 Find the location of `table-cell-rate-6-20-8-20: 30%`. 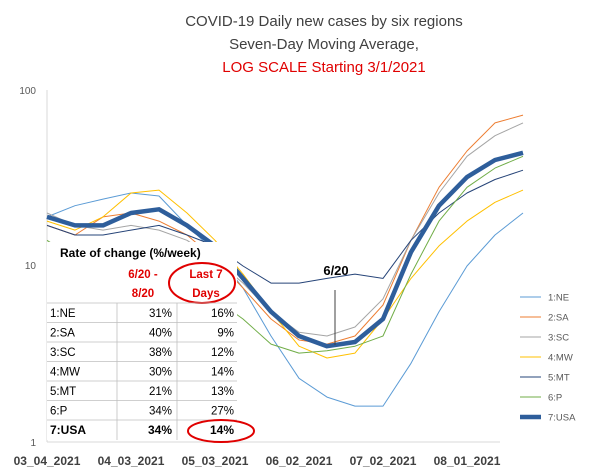

table-cell-rate-6-20-8-20: 30% is located at coordinates (160, 373).